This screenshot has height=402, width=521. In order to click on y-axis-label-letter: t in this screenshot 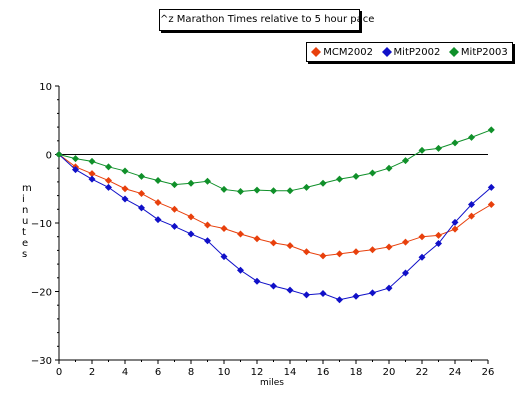, I will do `click(24, 232)`.